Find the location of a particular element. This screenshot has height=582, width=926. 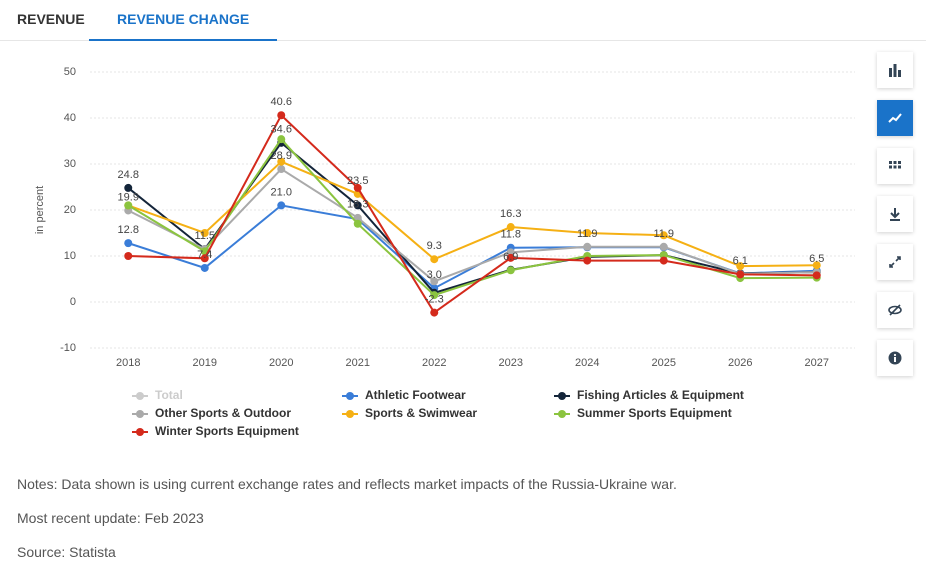

x-tick-label: 2022 is located at coordinates (434, 363).